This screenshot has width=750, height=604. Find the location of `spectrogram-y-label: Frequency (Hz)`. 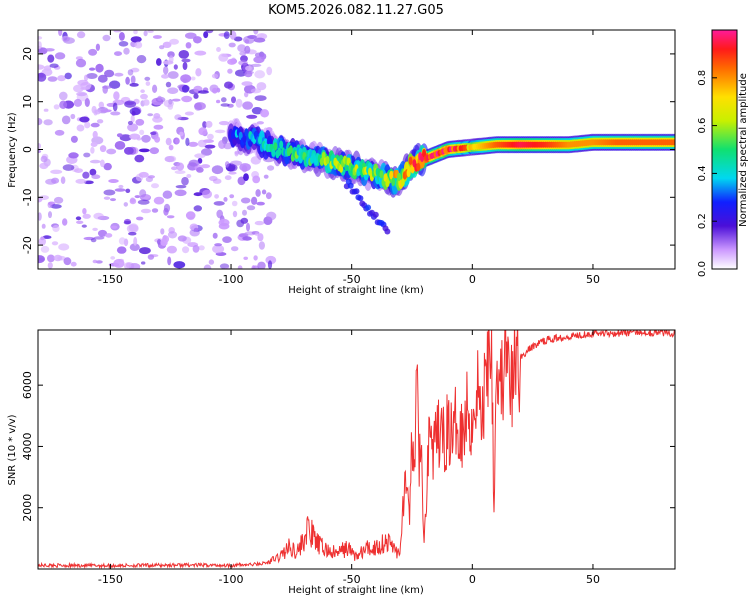

spectrogram-y-label: Frequency (Hz) is located at coordinates (12, 150).